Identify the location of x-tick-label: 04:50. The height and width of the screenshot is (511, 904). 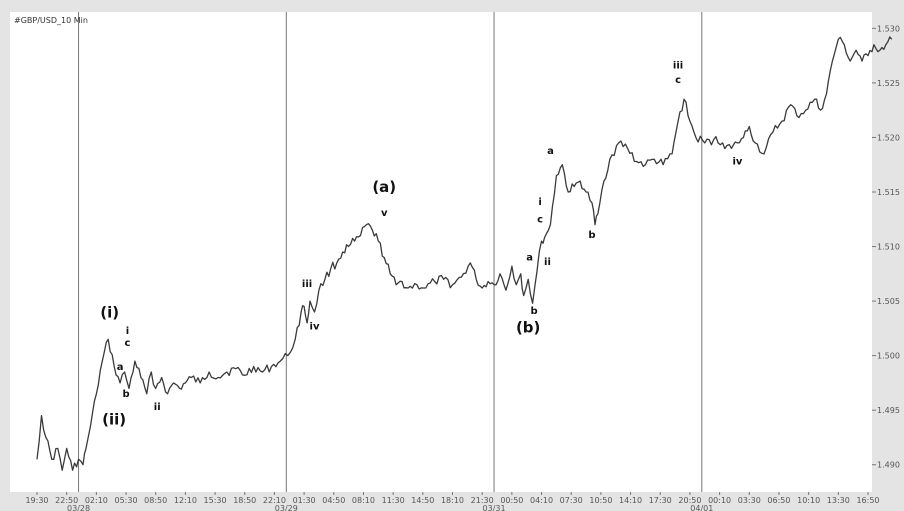
(333, 500).